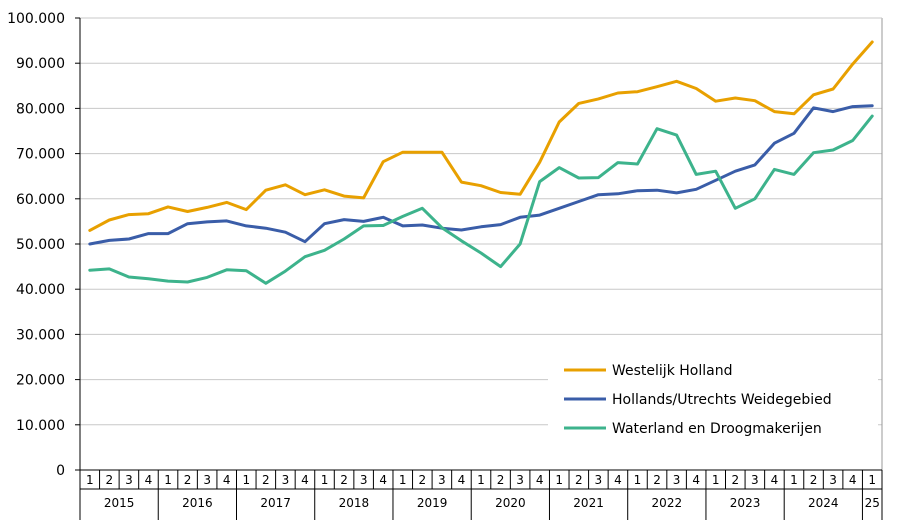 This screenshot has height=532, width=903. What do you see at coordinates (275, 503) in the screenshot?
I see `year-label: 2017` at bounding box center [275, 503].